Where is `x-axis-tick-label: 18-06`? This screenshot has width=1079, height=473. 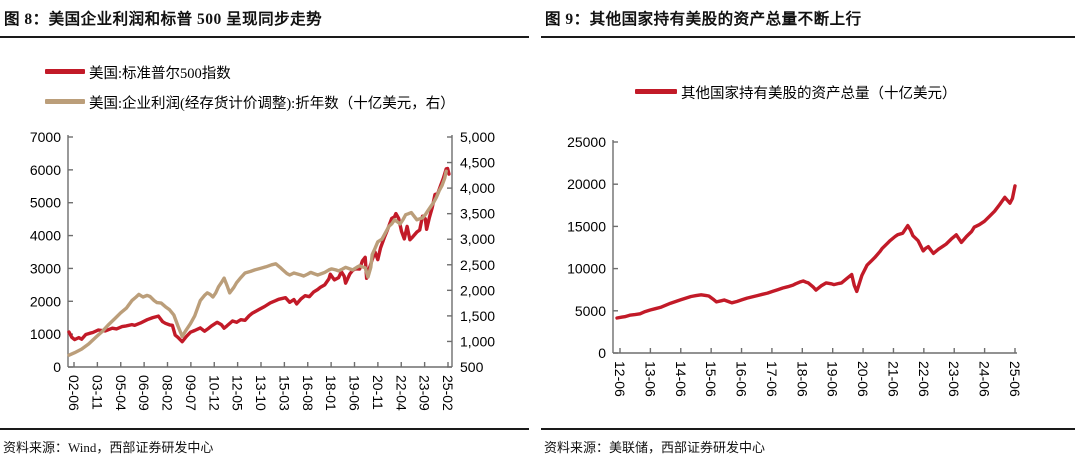
x-axis-tick-label: 18-06 is located at coordinates (802, 379).